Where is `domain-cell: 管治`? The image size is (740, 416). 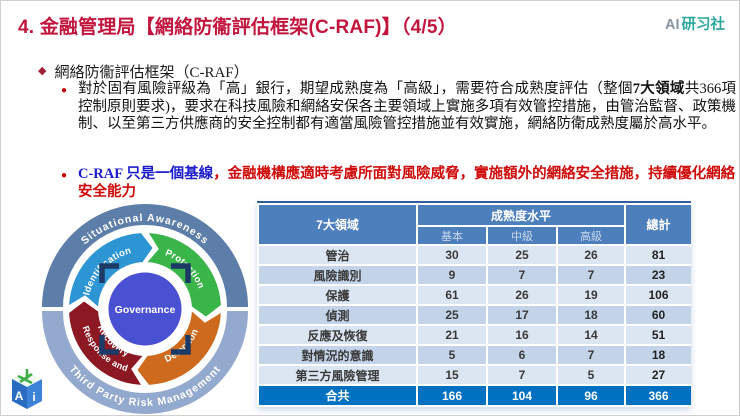 domain-cell: 管治 is located at coordinates (337, 255).